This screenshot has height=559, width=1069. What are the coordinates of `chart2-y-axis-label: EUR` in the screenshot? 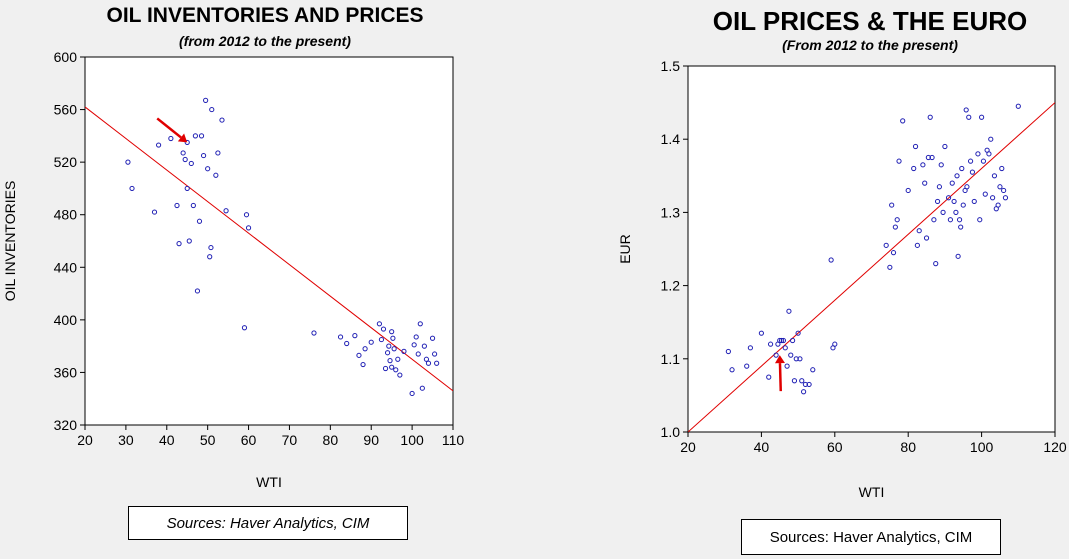 It's located at (625, 249).